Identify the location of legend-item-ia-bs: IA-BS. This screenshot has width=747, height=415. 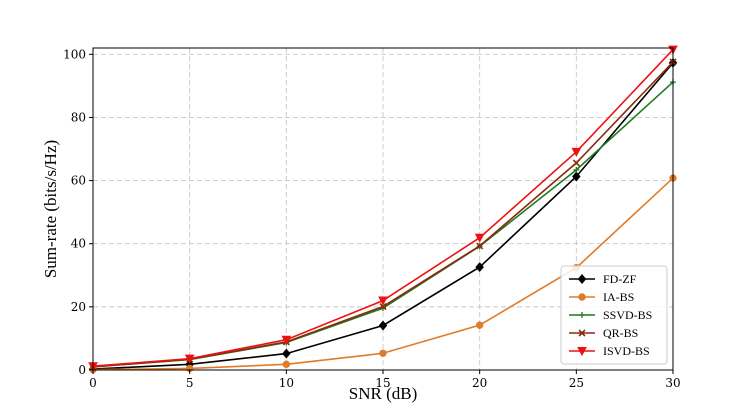
(601, 297).